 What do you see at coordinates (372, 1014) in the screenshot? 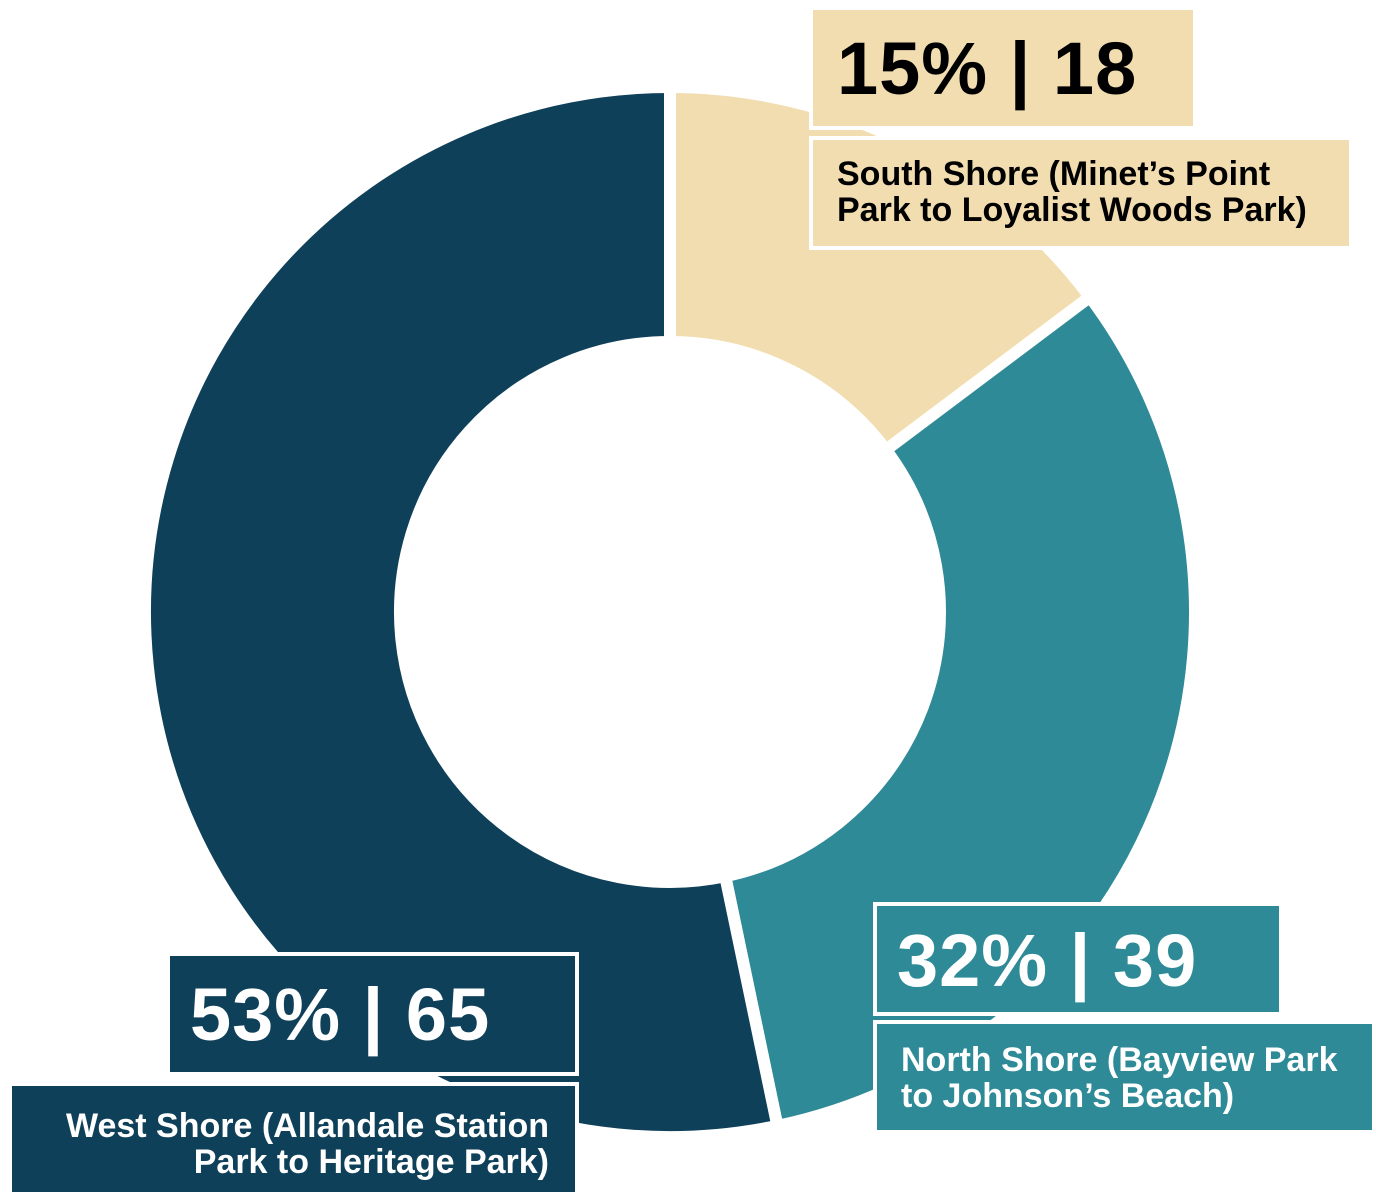
I see `west-shore-value-label: 53% | 65` at bounding box center [372, 1014].